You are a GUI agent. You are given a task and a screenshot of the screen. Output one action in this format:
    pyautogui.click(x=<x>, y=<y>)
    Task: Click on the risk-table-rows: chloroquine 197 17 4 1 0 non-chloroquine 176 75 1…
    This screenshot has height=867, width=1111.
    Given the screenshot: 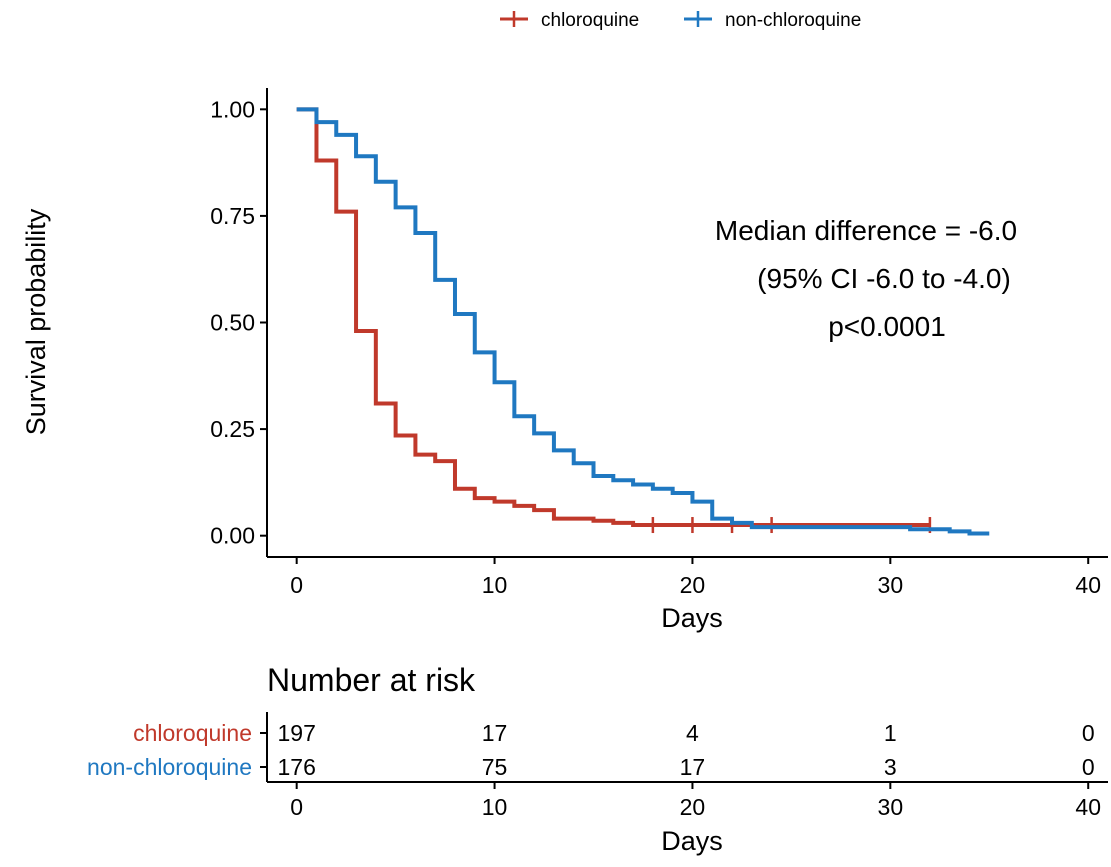 What is the action you would take?
    pyautogui.click(x=591, y=750)
    